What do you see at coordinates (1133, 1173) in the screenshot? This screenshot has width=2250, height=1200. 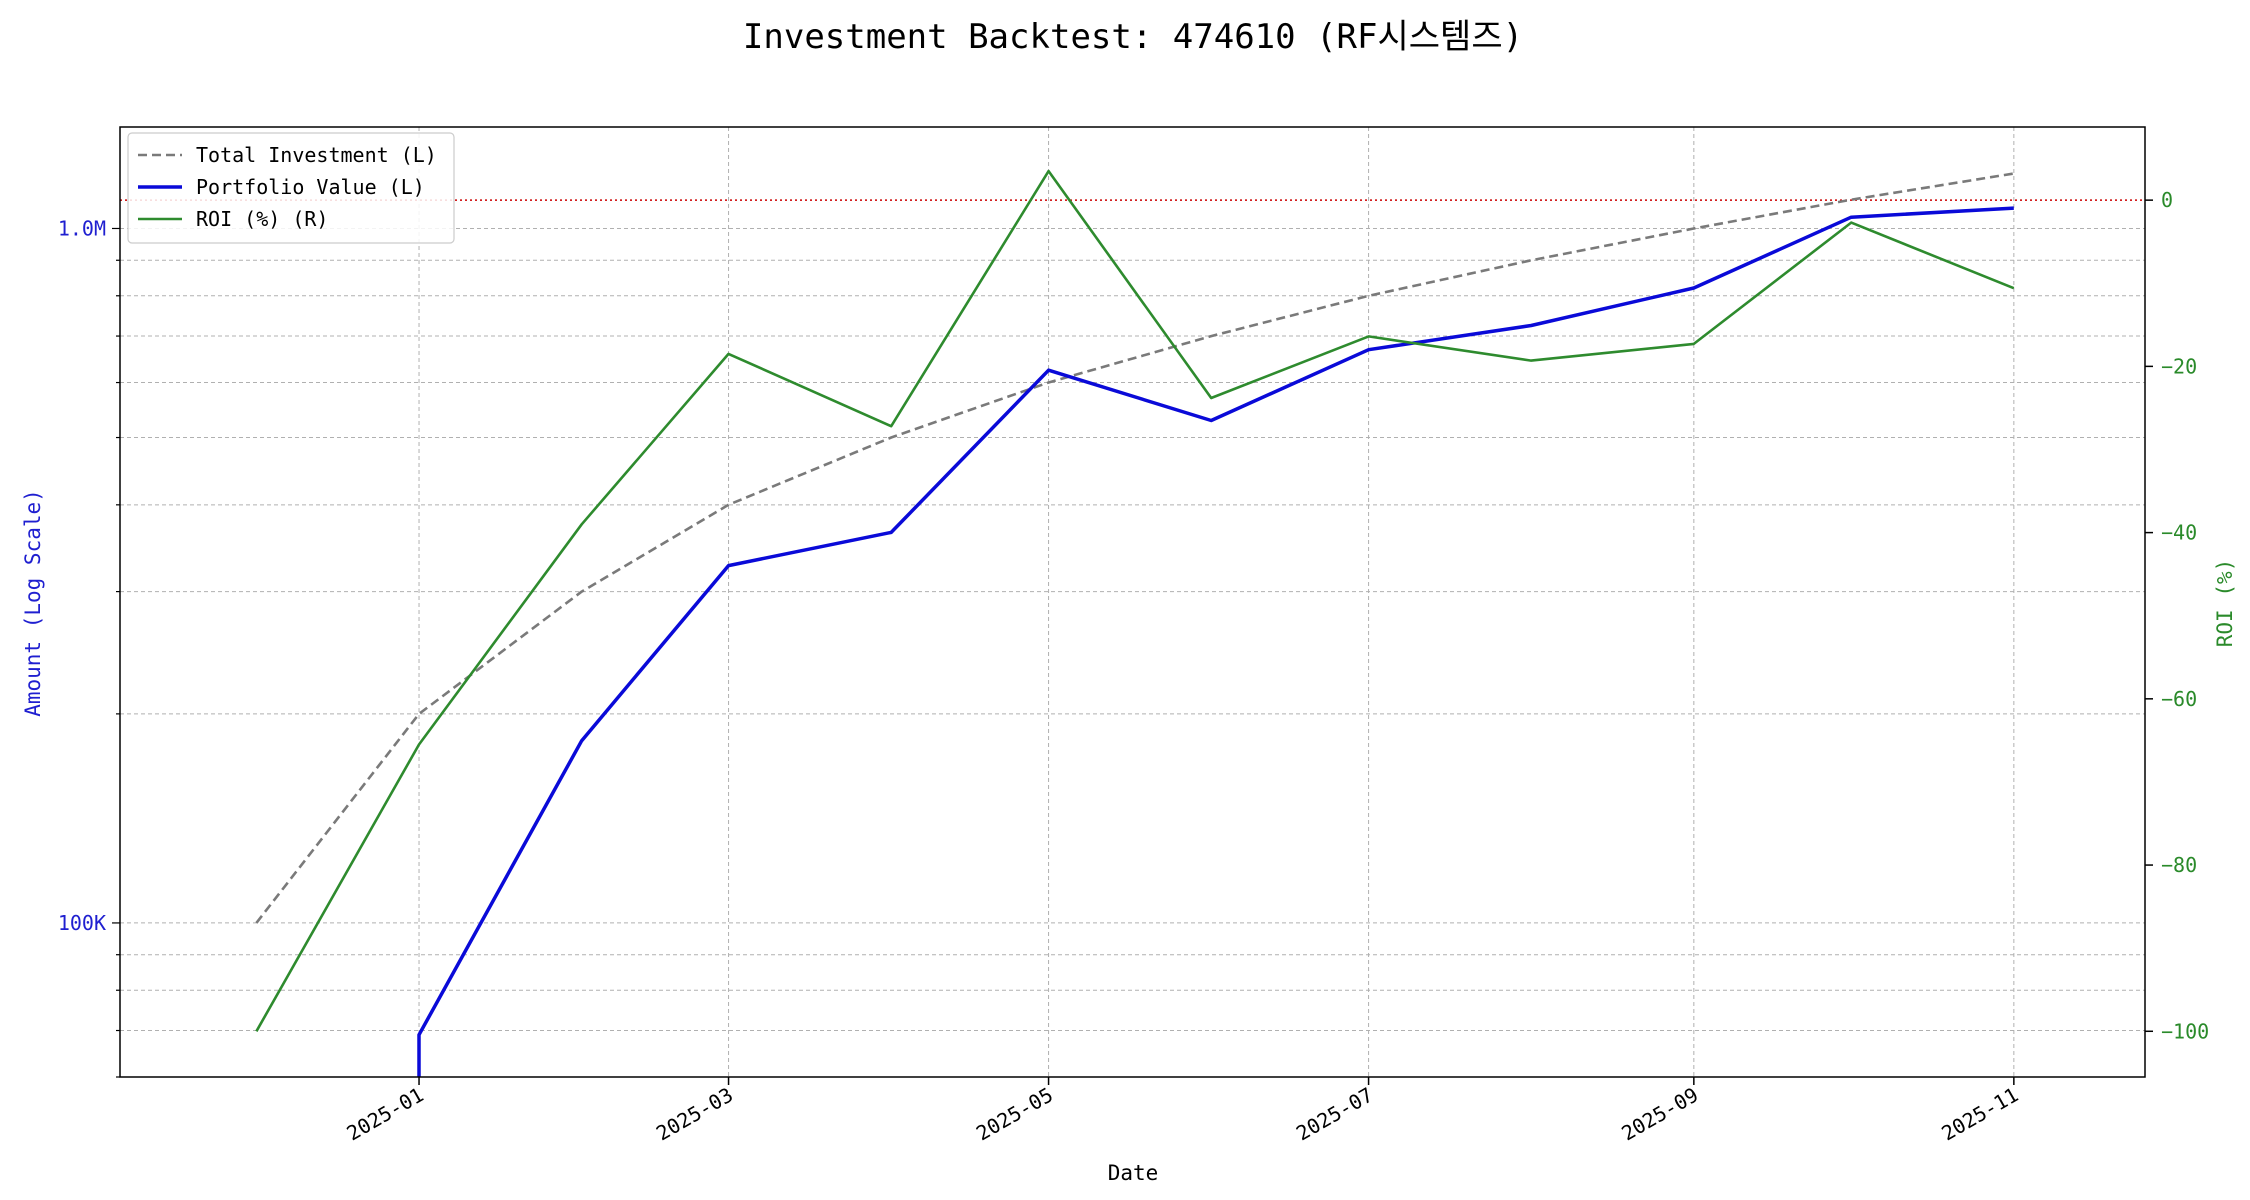 I see `x-axis-label: Date` at bounding box center [1133, 1173].